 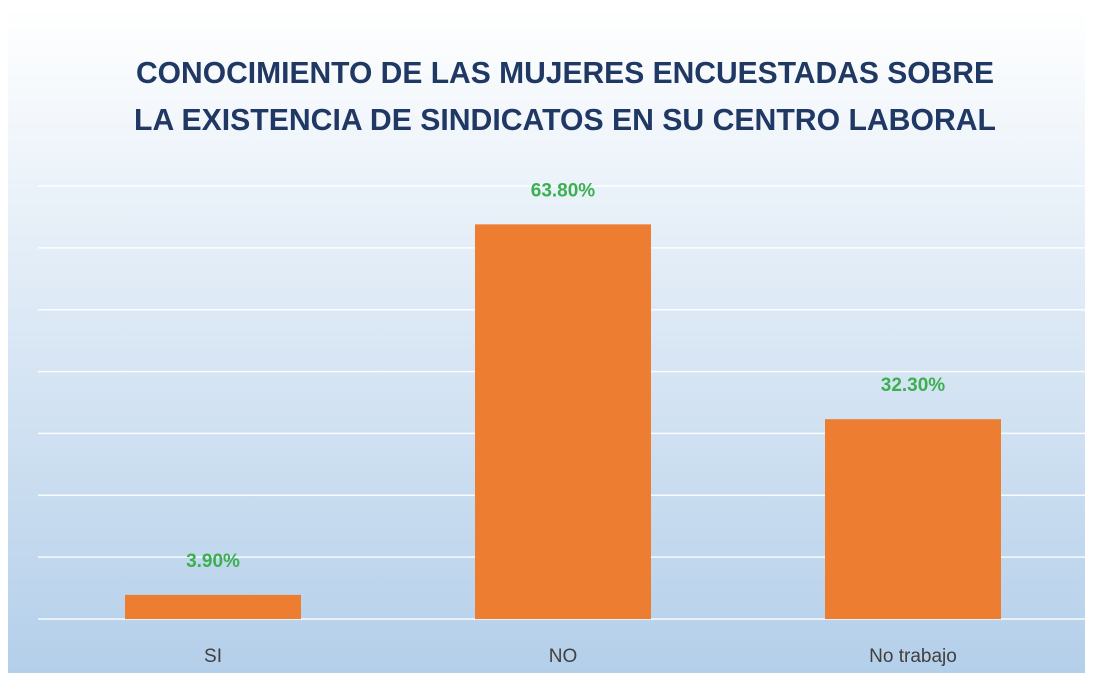 I want to click on x-tick-label: SI, so click(x=213, y=656).